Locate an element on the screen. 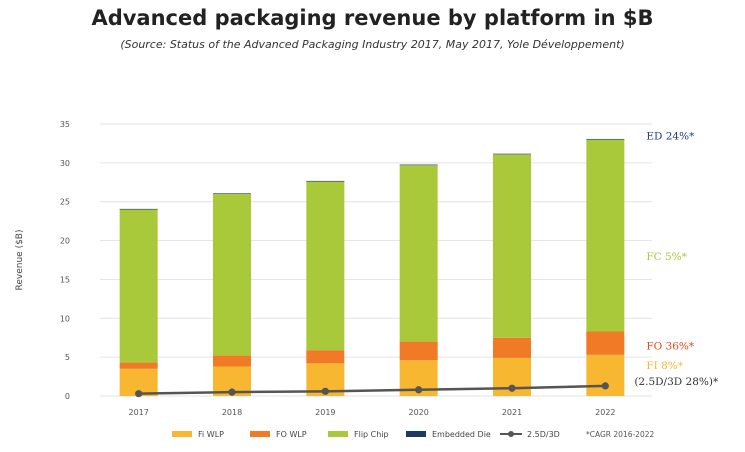  legend-label: Fi WLP is located at coordinates (211, 434).